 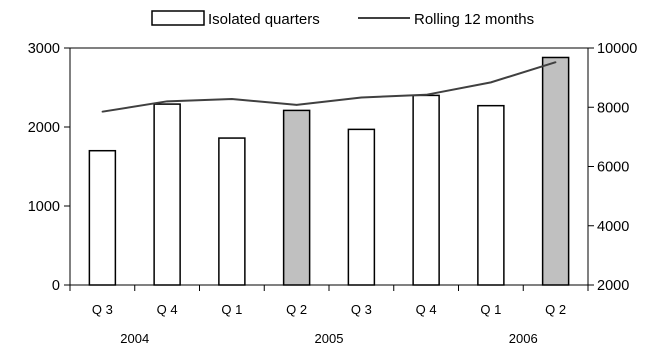 What do you see at coordinates (613, 108) in the screenshot?
I see `right-tick-label: 8000` at bounding box center [613, 108].